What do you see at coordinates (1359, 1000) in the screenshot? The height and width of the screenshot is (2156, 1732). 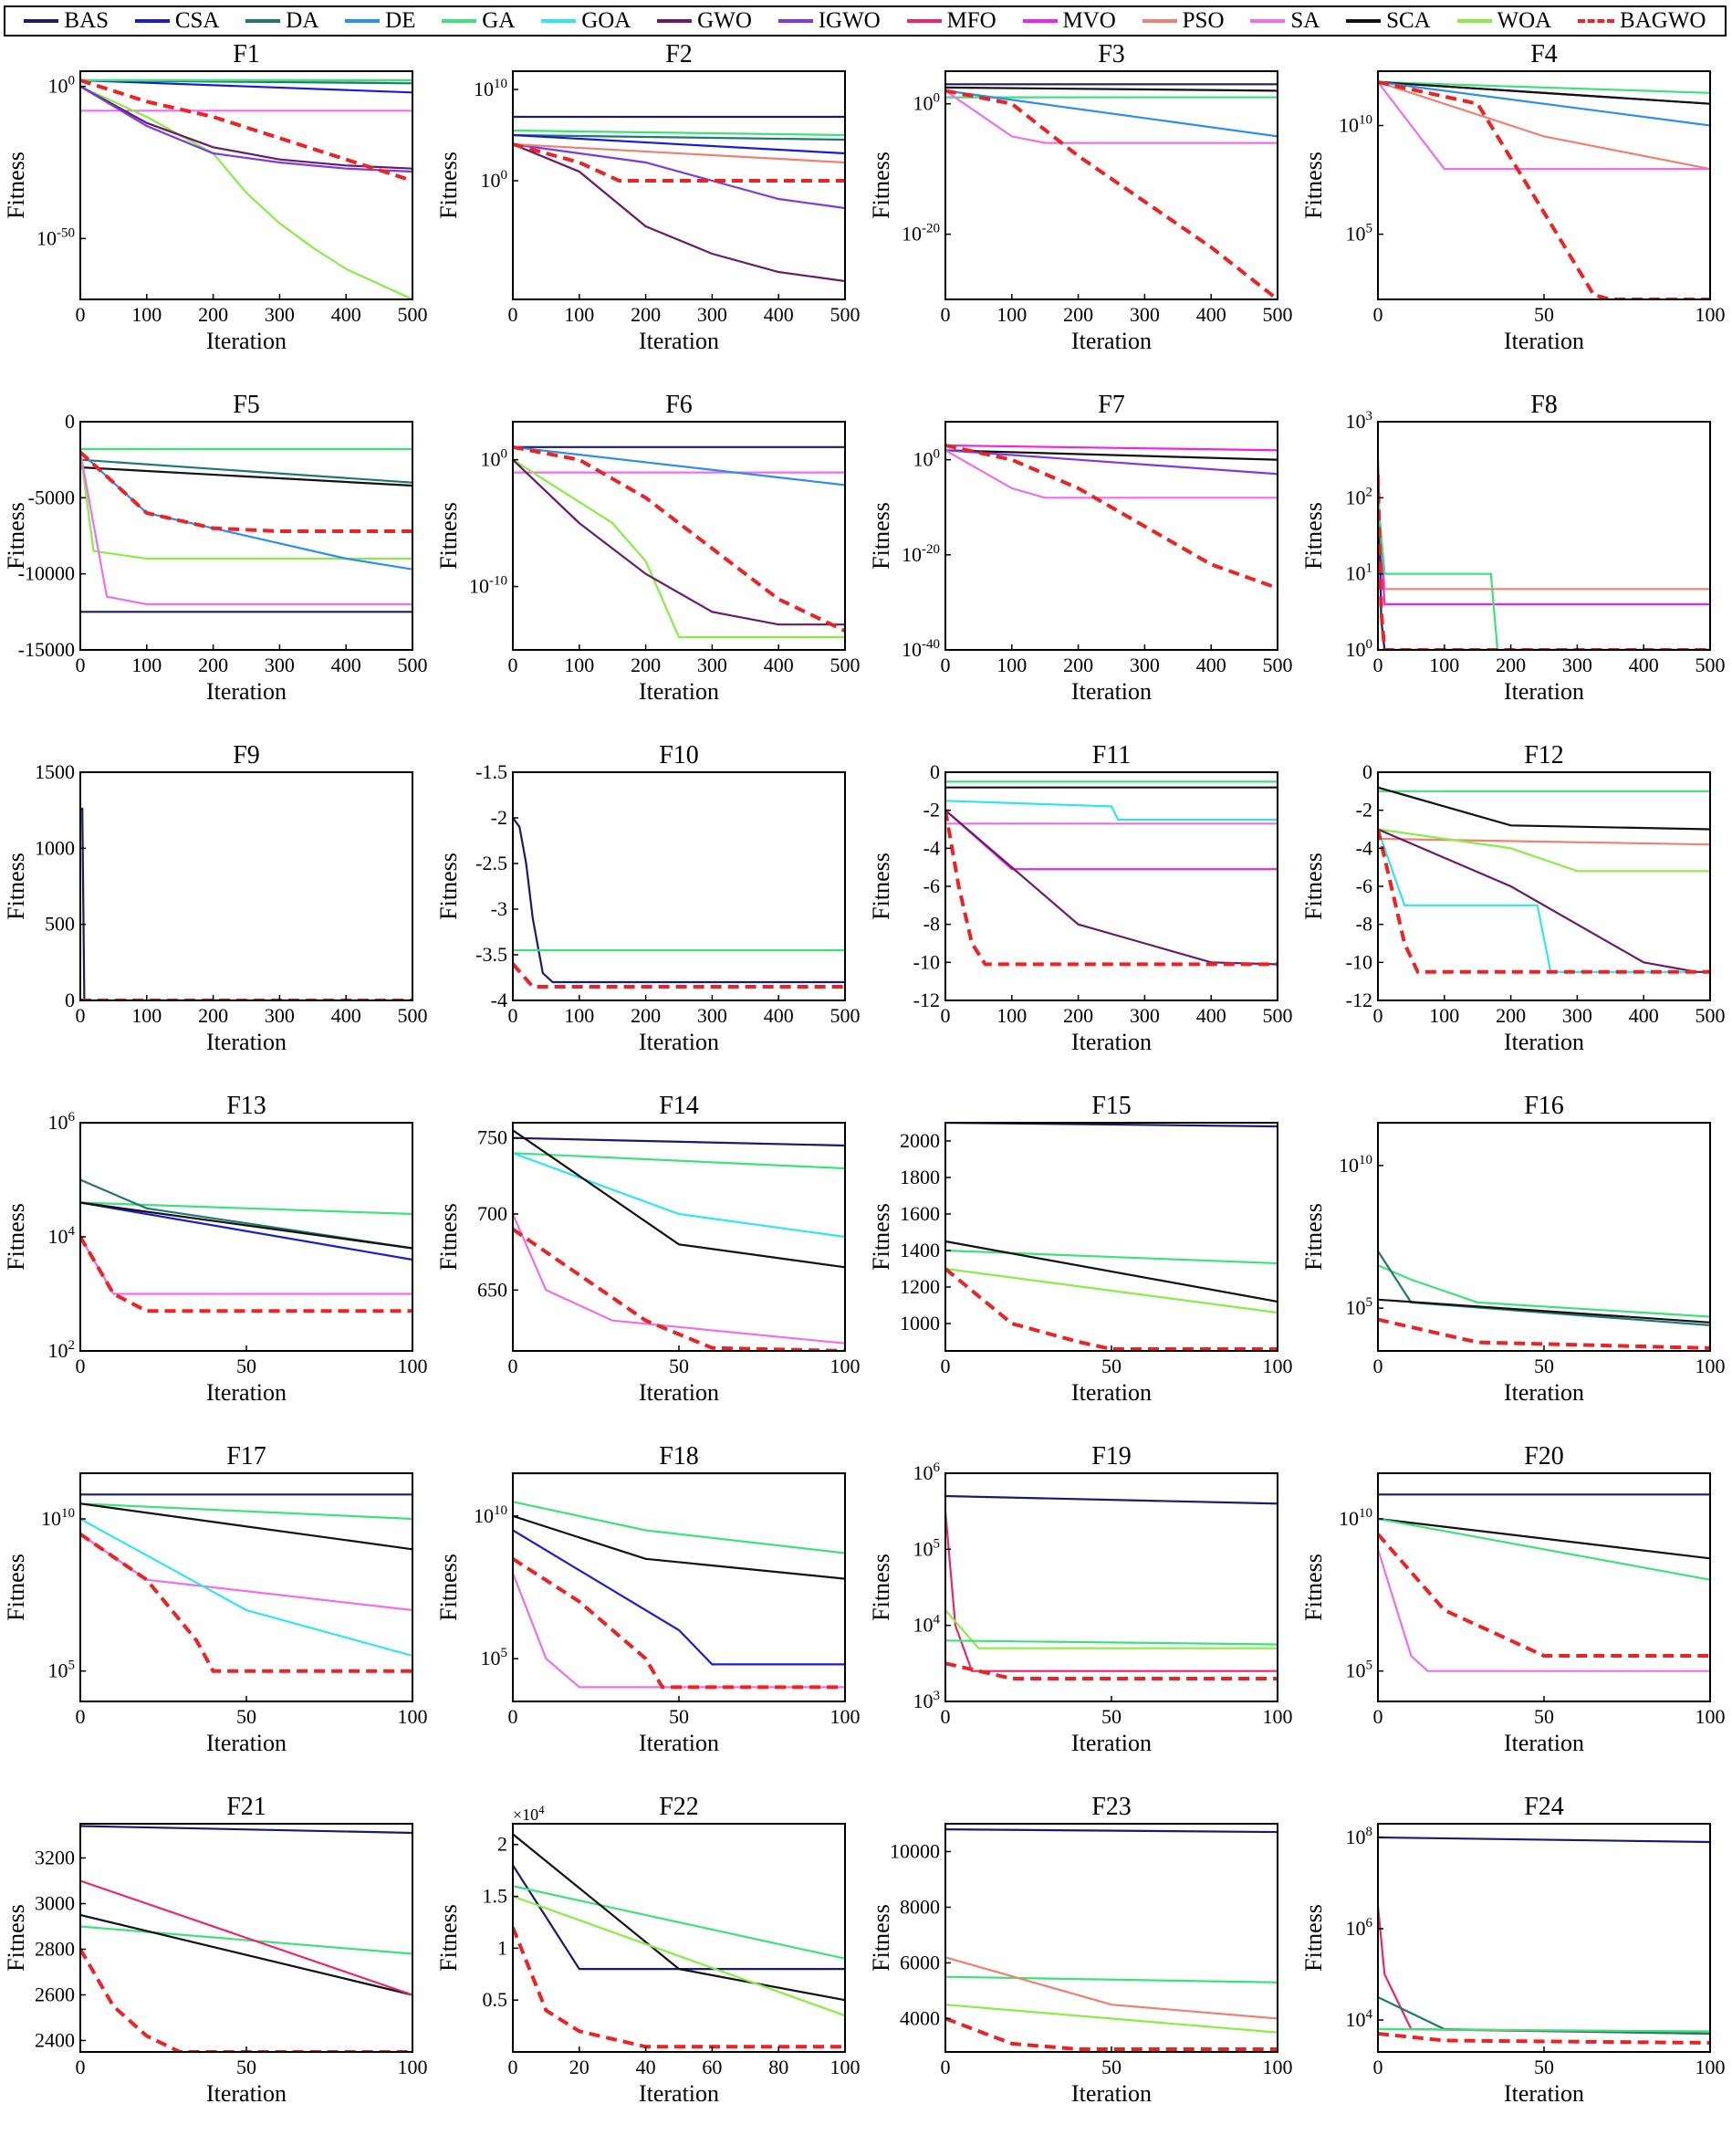 I see `y-tick-label: -12` at bounding box center [1359, 1000].